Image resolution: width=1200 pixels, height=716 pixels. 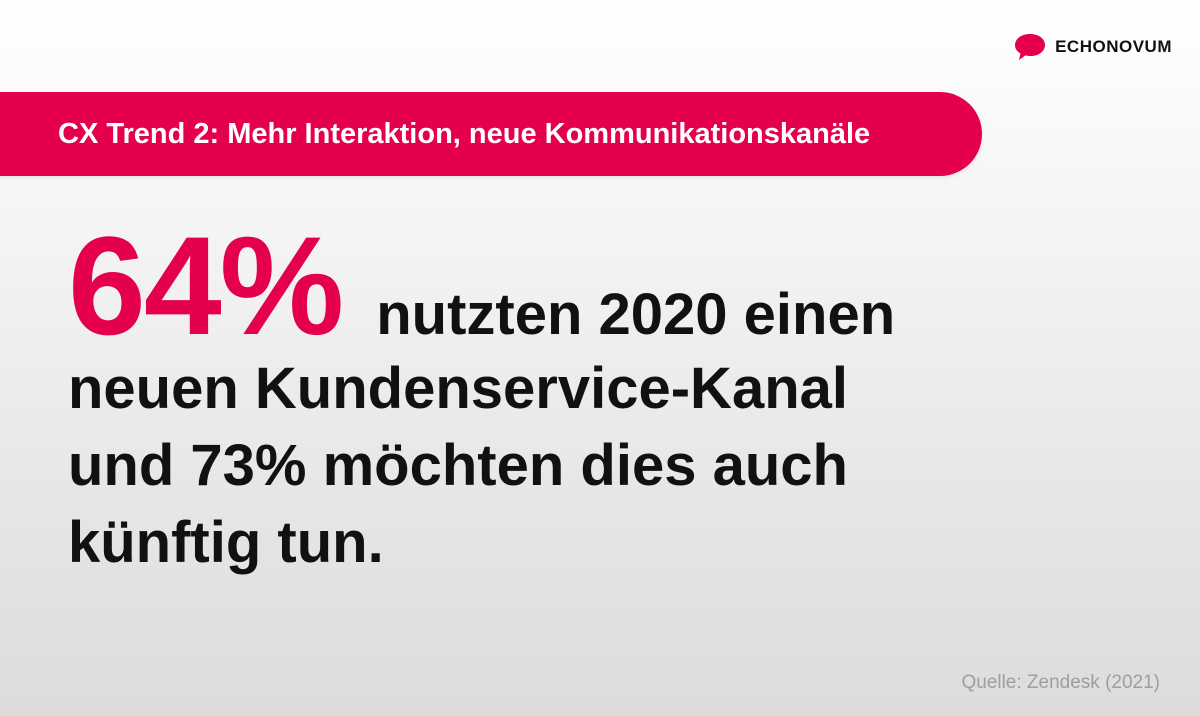 What do you see at coordinates (458, 465) in the screenshot?
I see `headline-line-3: und 73% möchten dies auch` at bounding box center [458, 465].